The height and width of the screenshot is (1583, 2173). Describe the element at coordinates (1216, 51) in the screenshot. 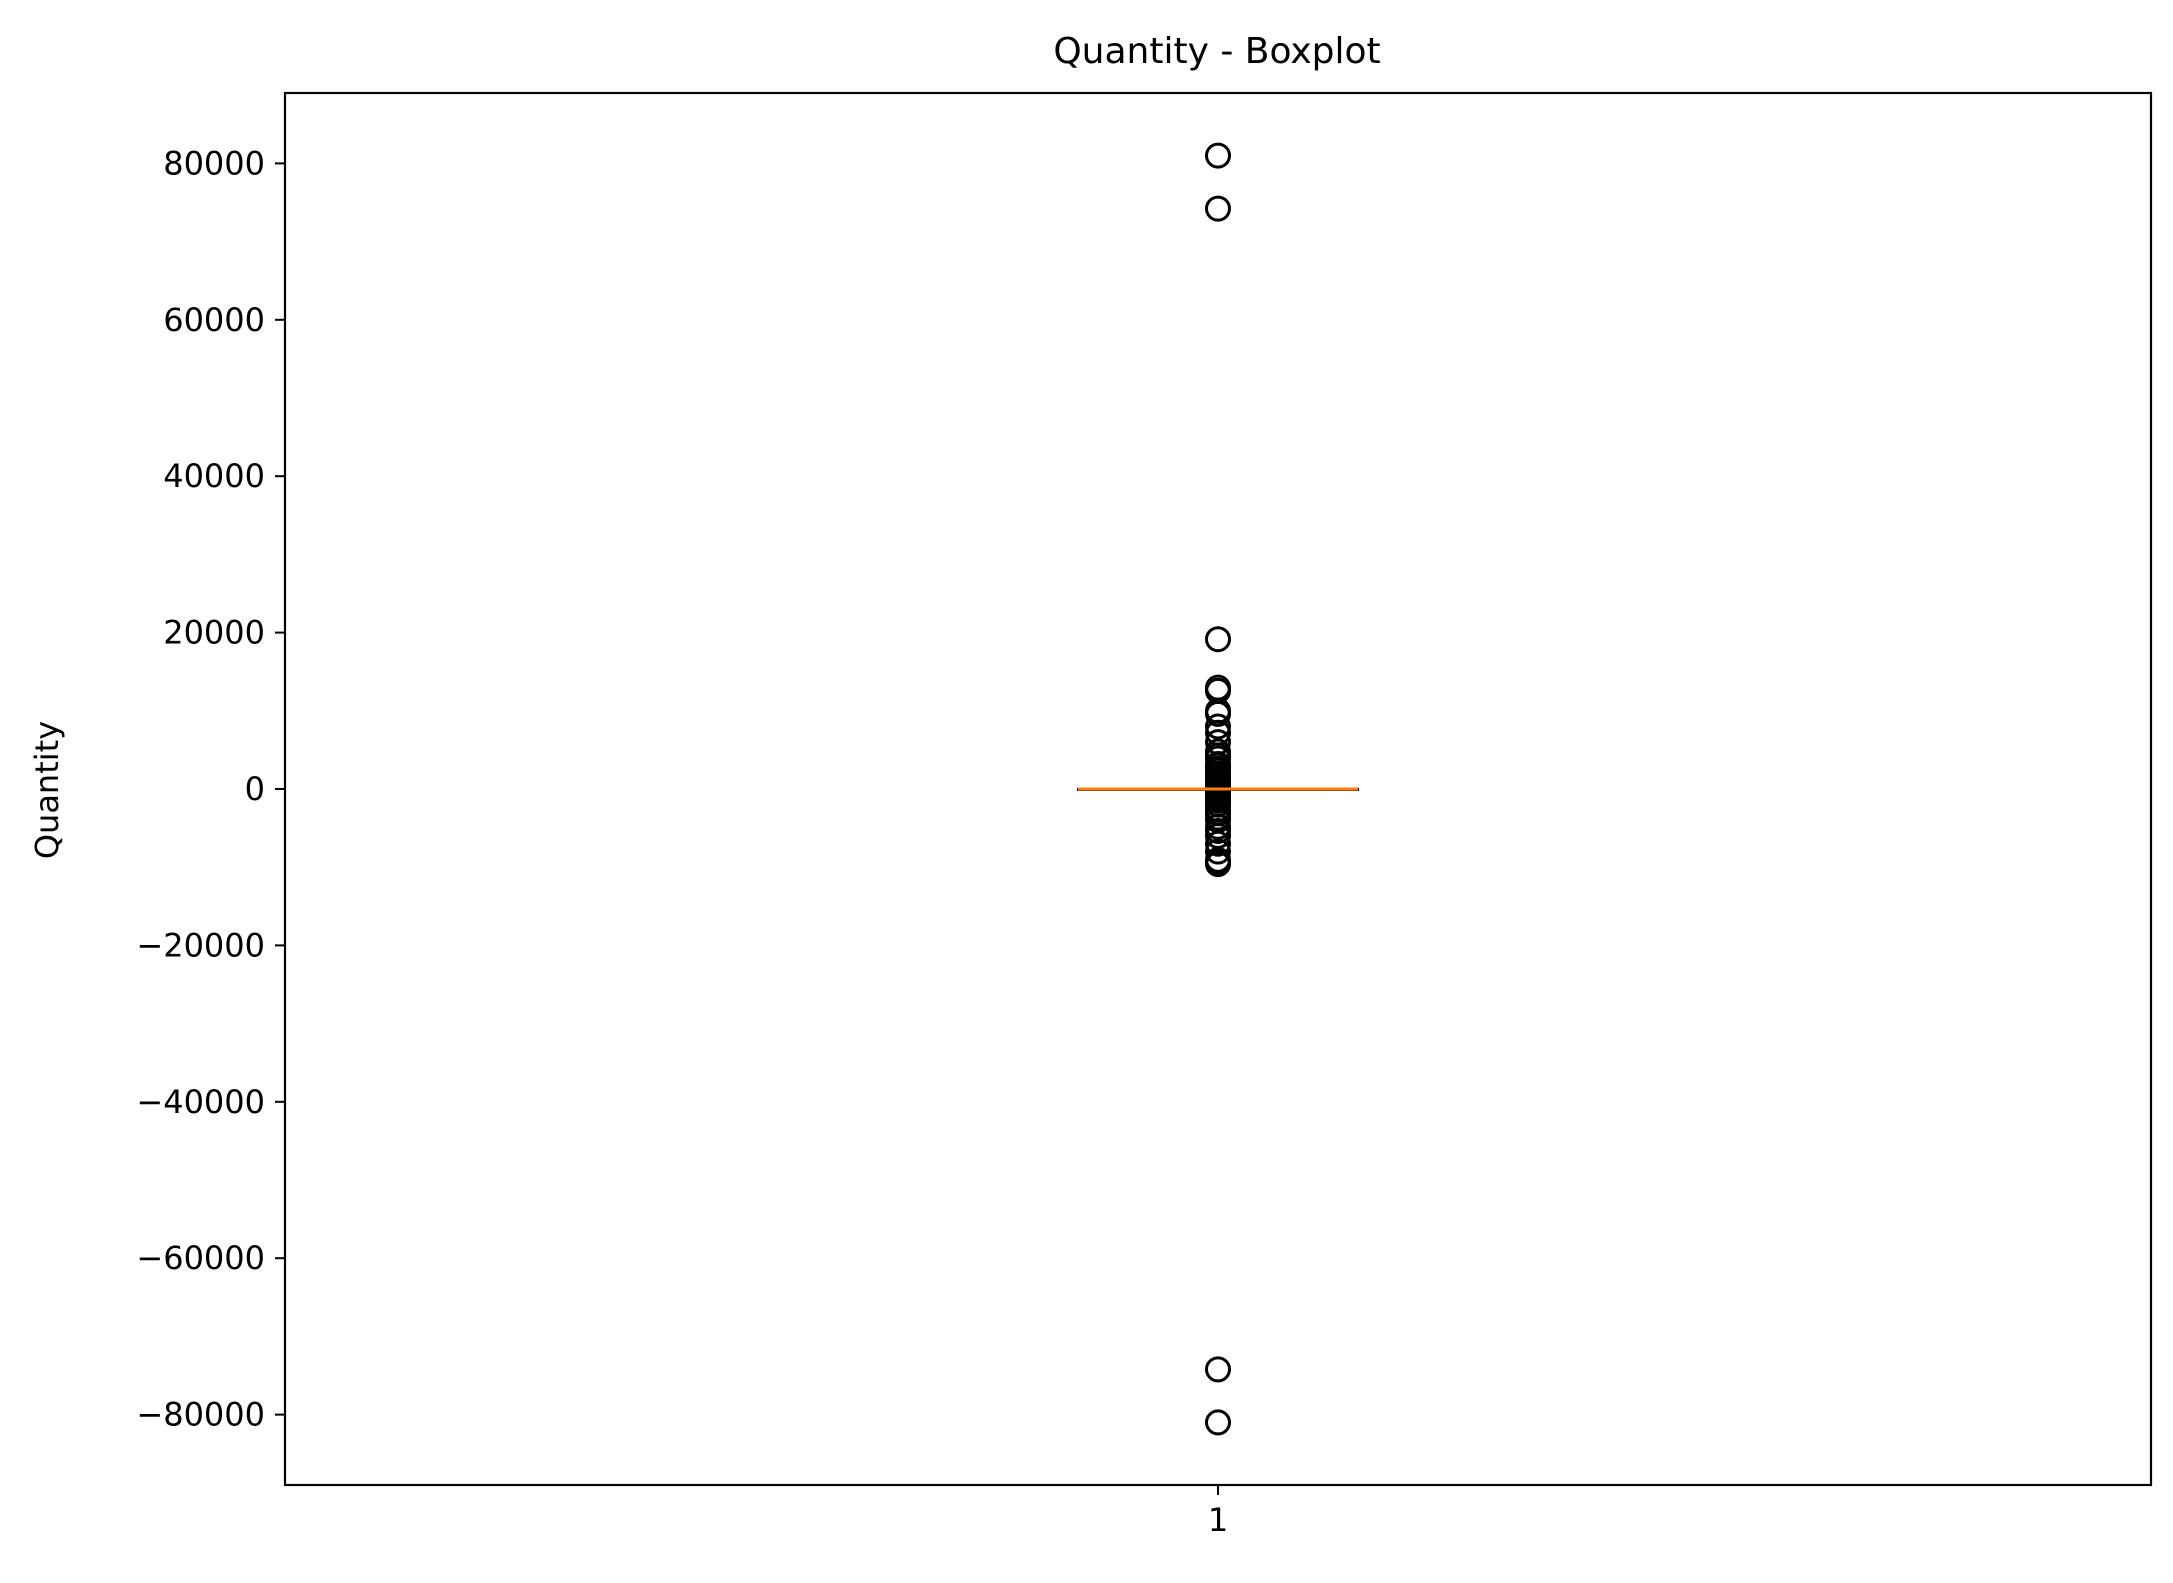

I see `chart-title: Quantity - Boxplot` at that location.